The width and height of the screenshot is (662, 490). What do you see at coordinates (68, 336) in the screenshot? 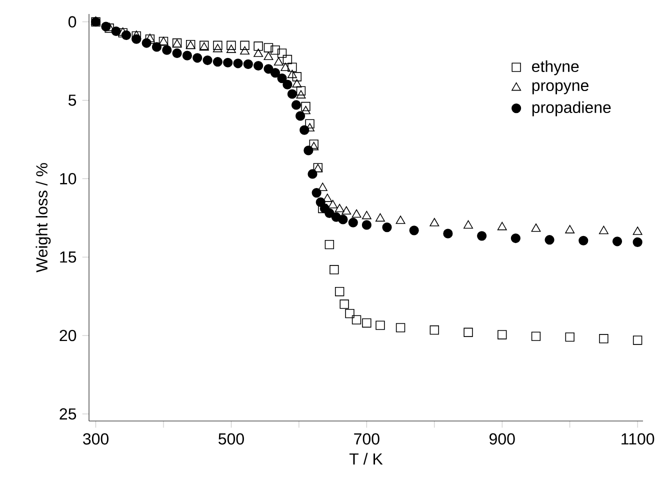
I see `y-tick-label: 20` at bounding box center [68, 336].